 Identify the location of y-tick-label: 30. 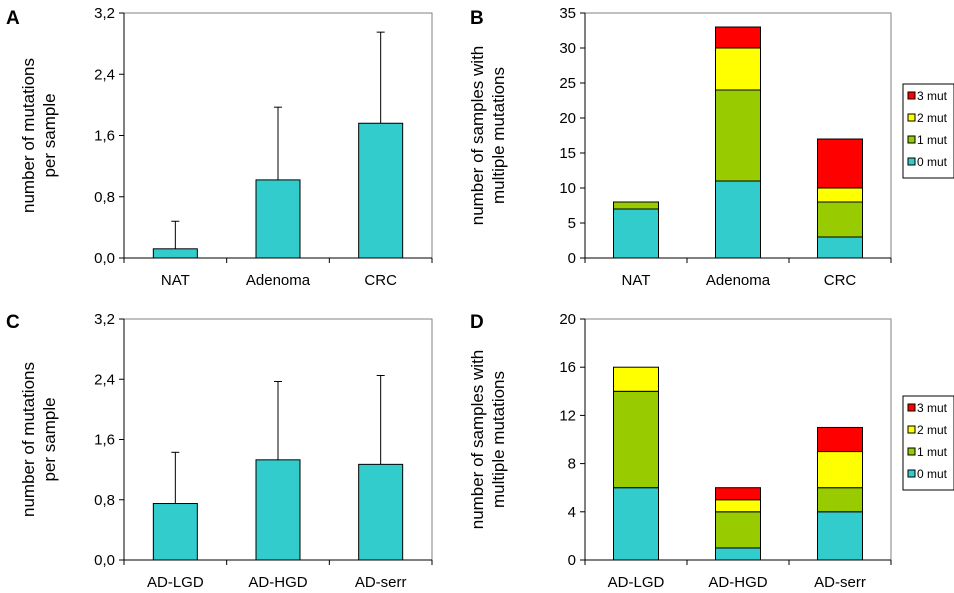
(567, 48).